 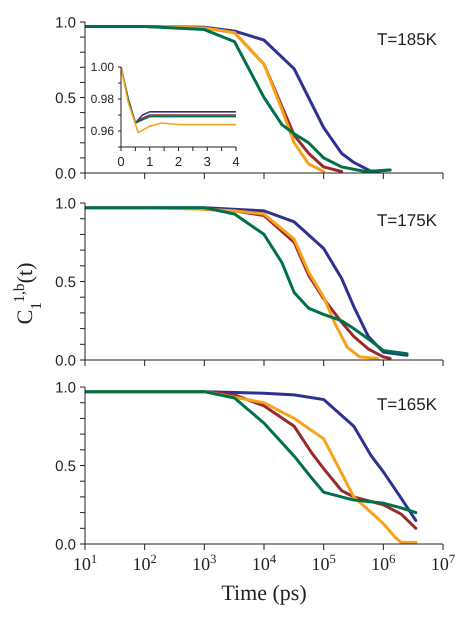 What do you see at coordinates (406, 40) in the screenshot?
I see `annotation: T=185K` at bounding box center [406, 40].